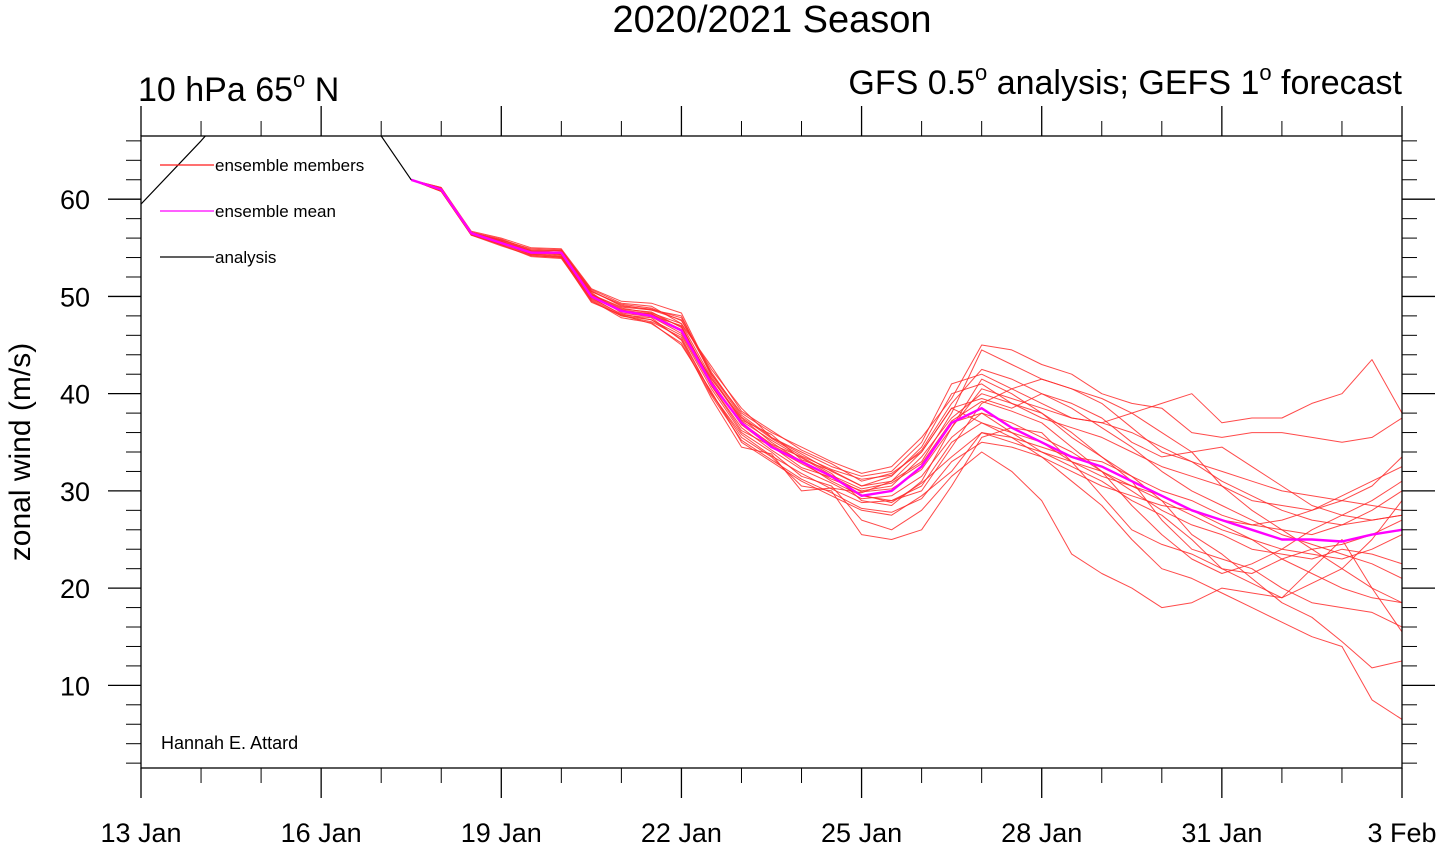 This screenshot has height=844, width=1440. I want to click on x-tick-label: 13 Jan, so click(140, 831).